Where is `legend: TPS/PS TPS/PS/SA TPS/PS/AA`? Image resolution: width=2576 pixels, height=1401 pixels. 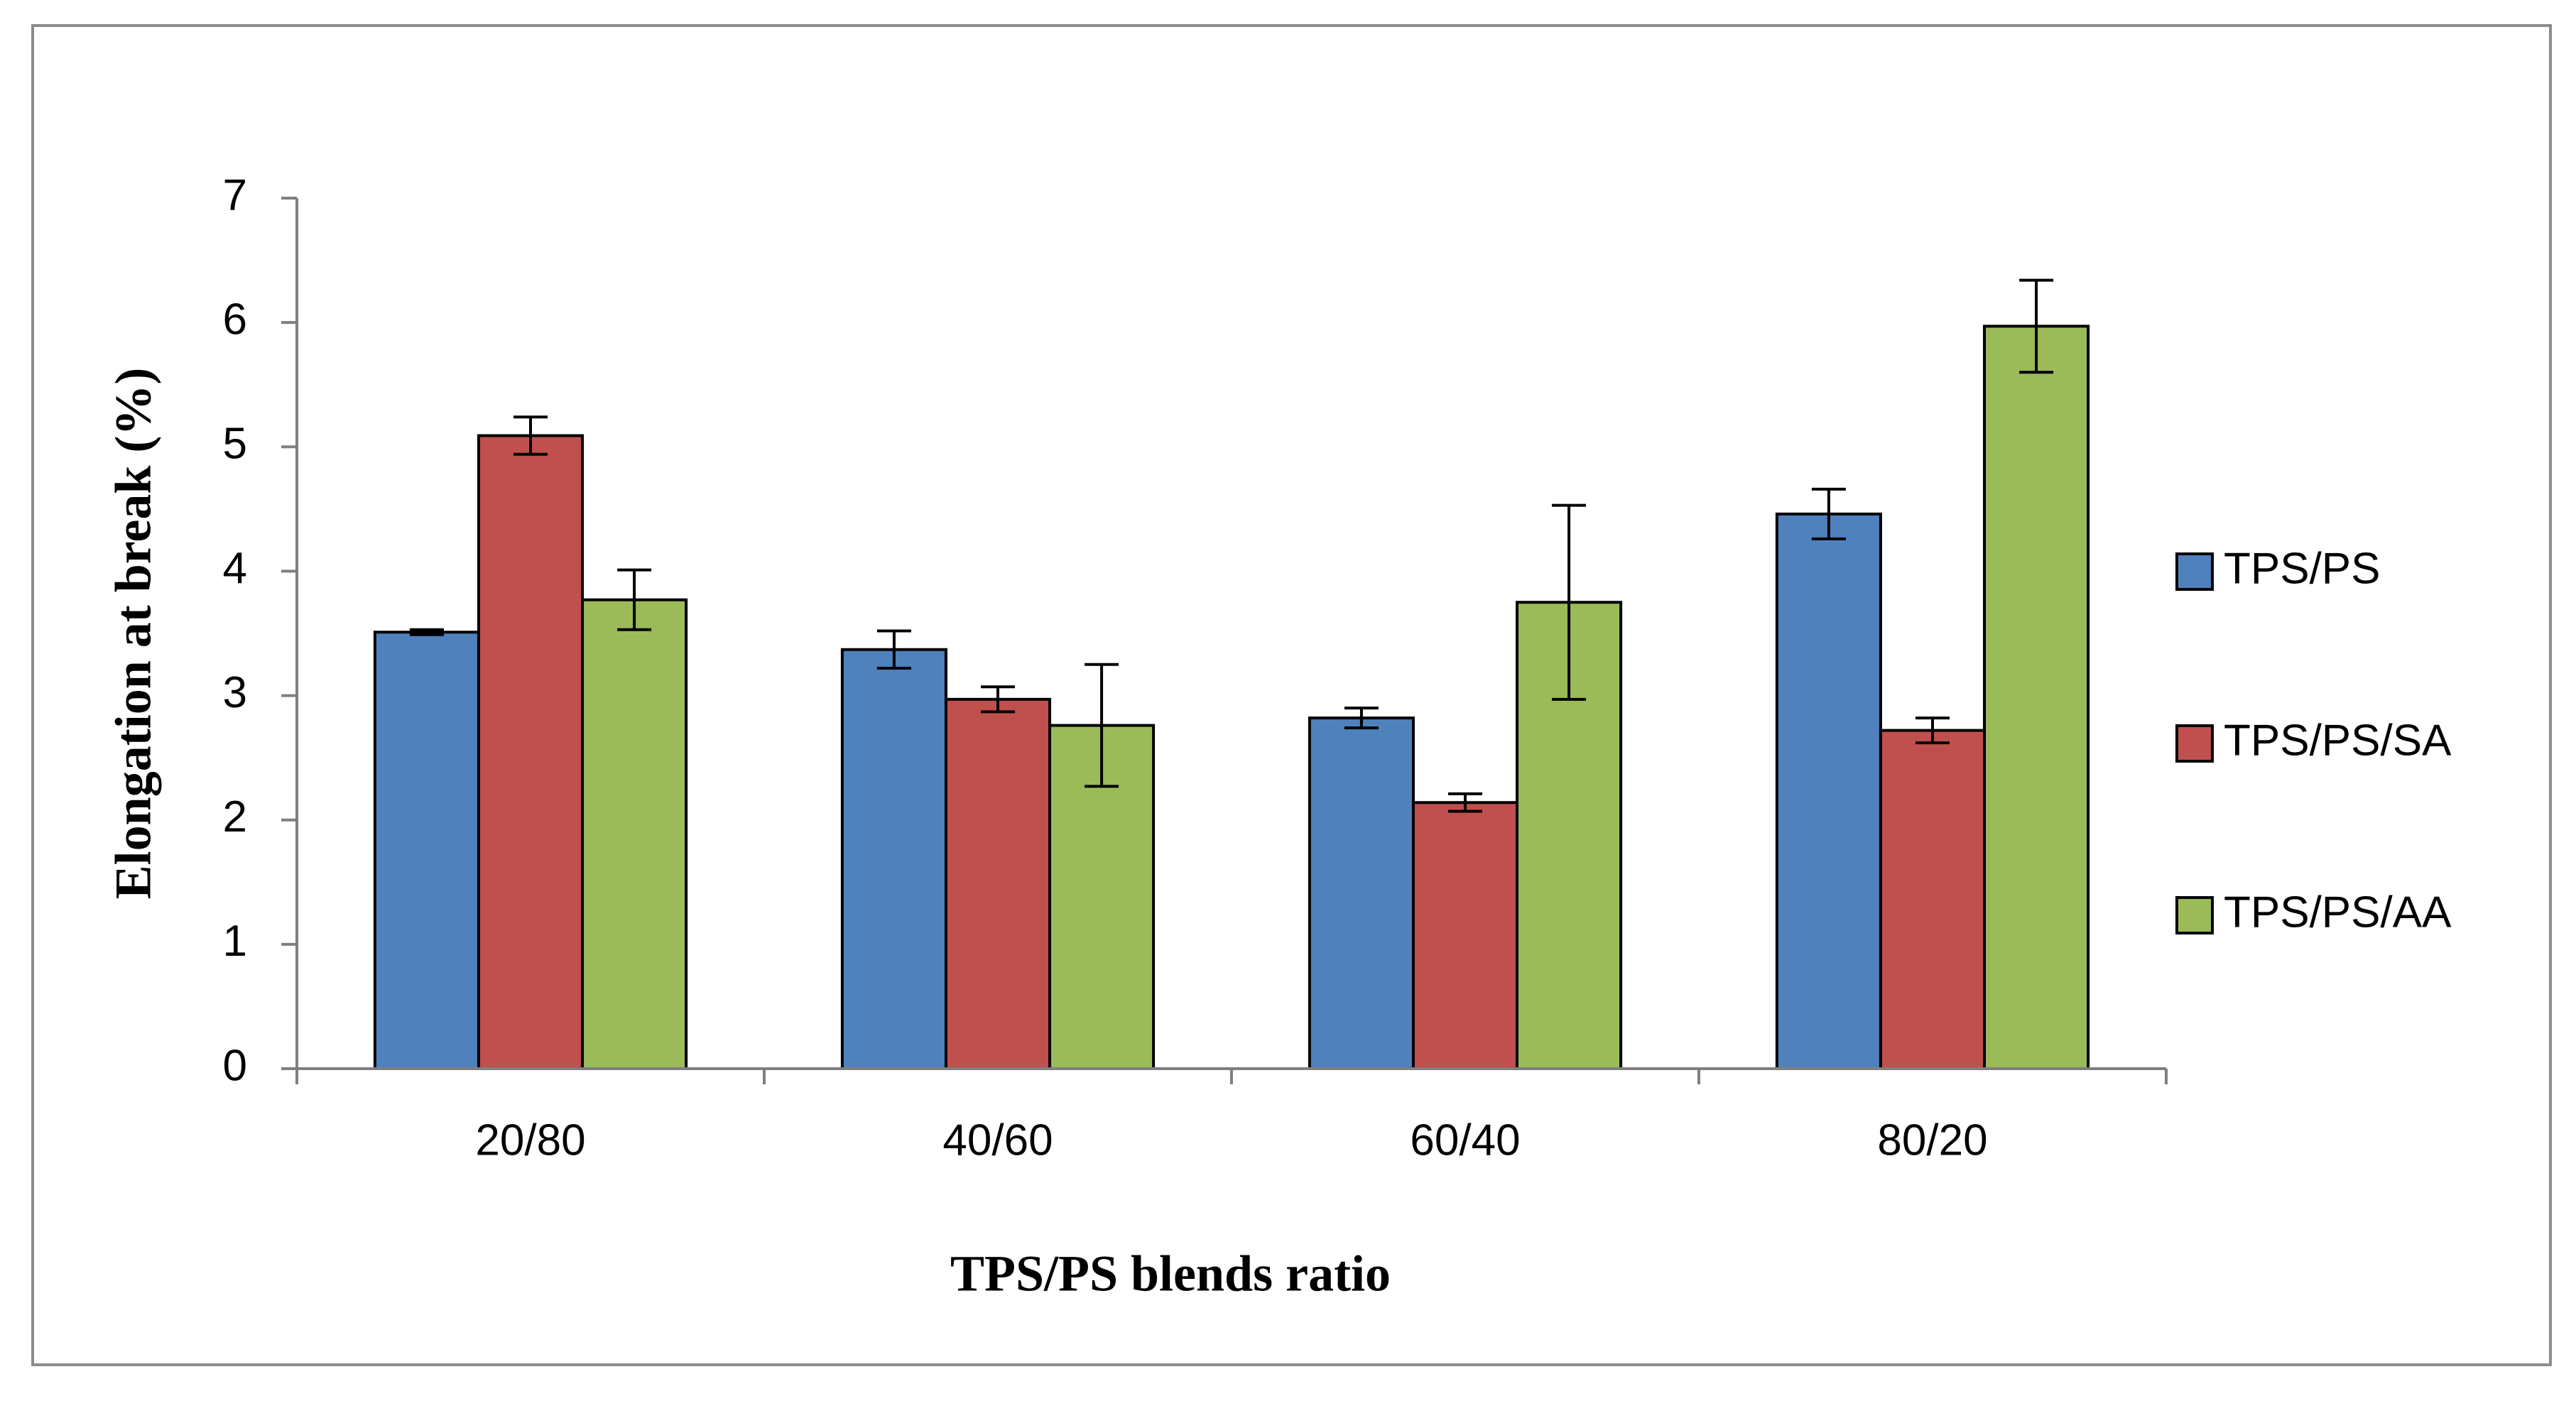 legend: TPS/PS TPS/PS/SA TPS/PS/AA is located at coordinates (2314, 740).